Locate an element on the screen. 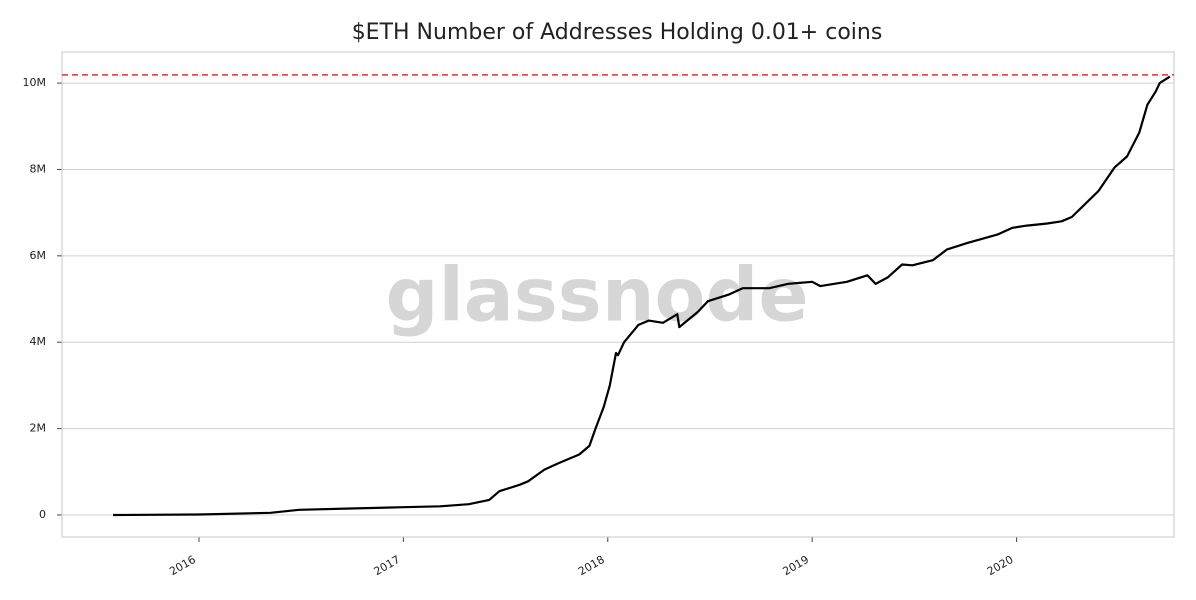  x-tick-label: 2017 is located at coordinates (387, 565).